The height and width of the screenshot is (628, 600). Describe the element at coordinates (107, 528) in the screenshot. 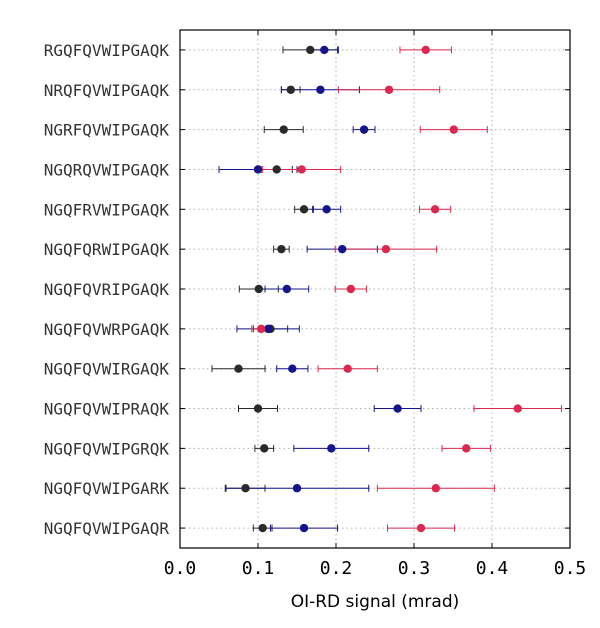

I see `category-label: NGQFQVWIPGAQR` at that location.